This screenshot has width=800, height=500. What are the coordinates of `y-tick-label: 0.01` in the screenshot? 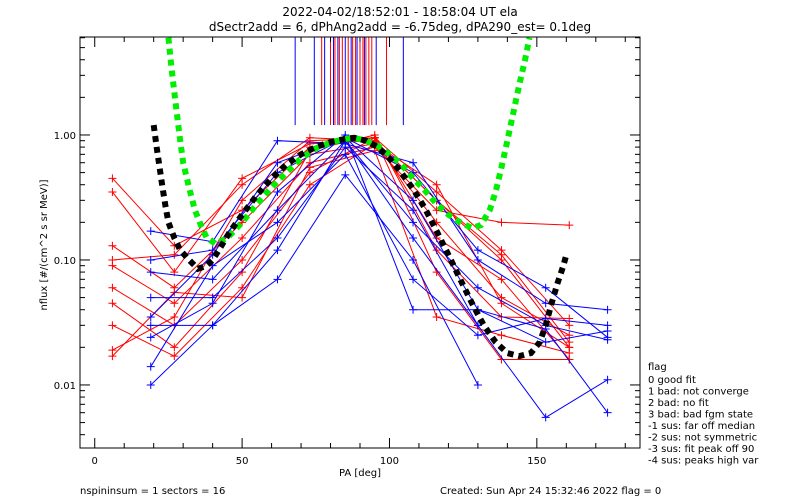 It's located at (65, 386).